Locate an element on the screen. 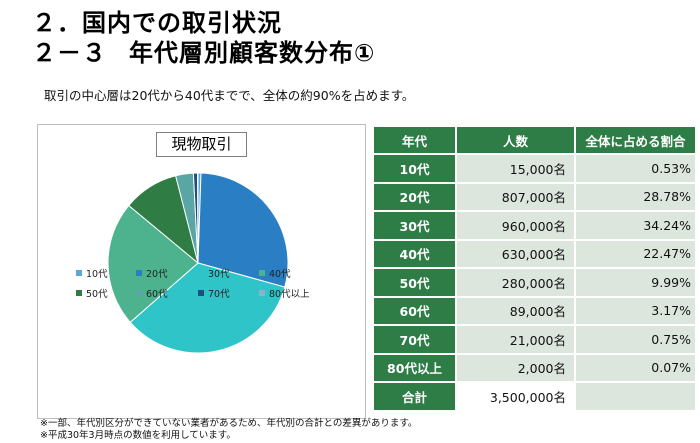 This screenshot has height=443, width=700. table-row: 30代 960,000名 34.24% is located at coordinates (534, 225).